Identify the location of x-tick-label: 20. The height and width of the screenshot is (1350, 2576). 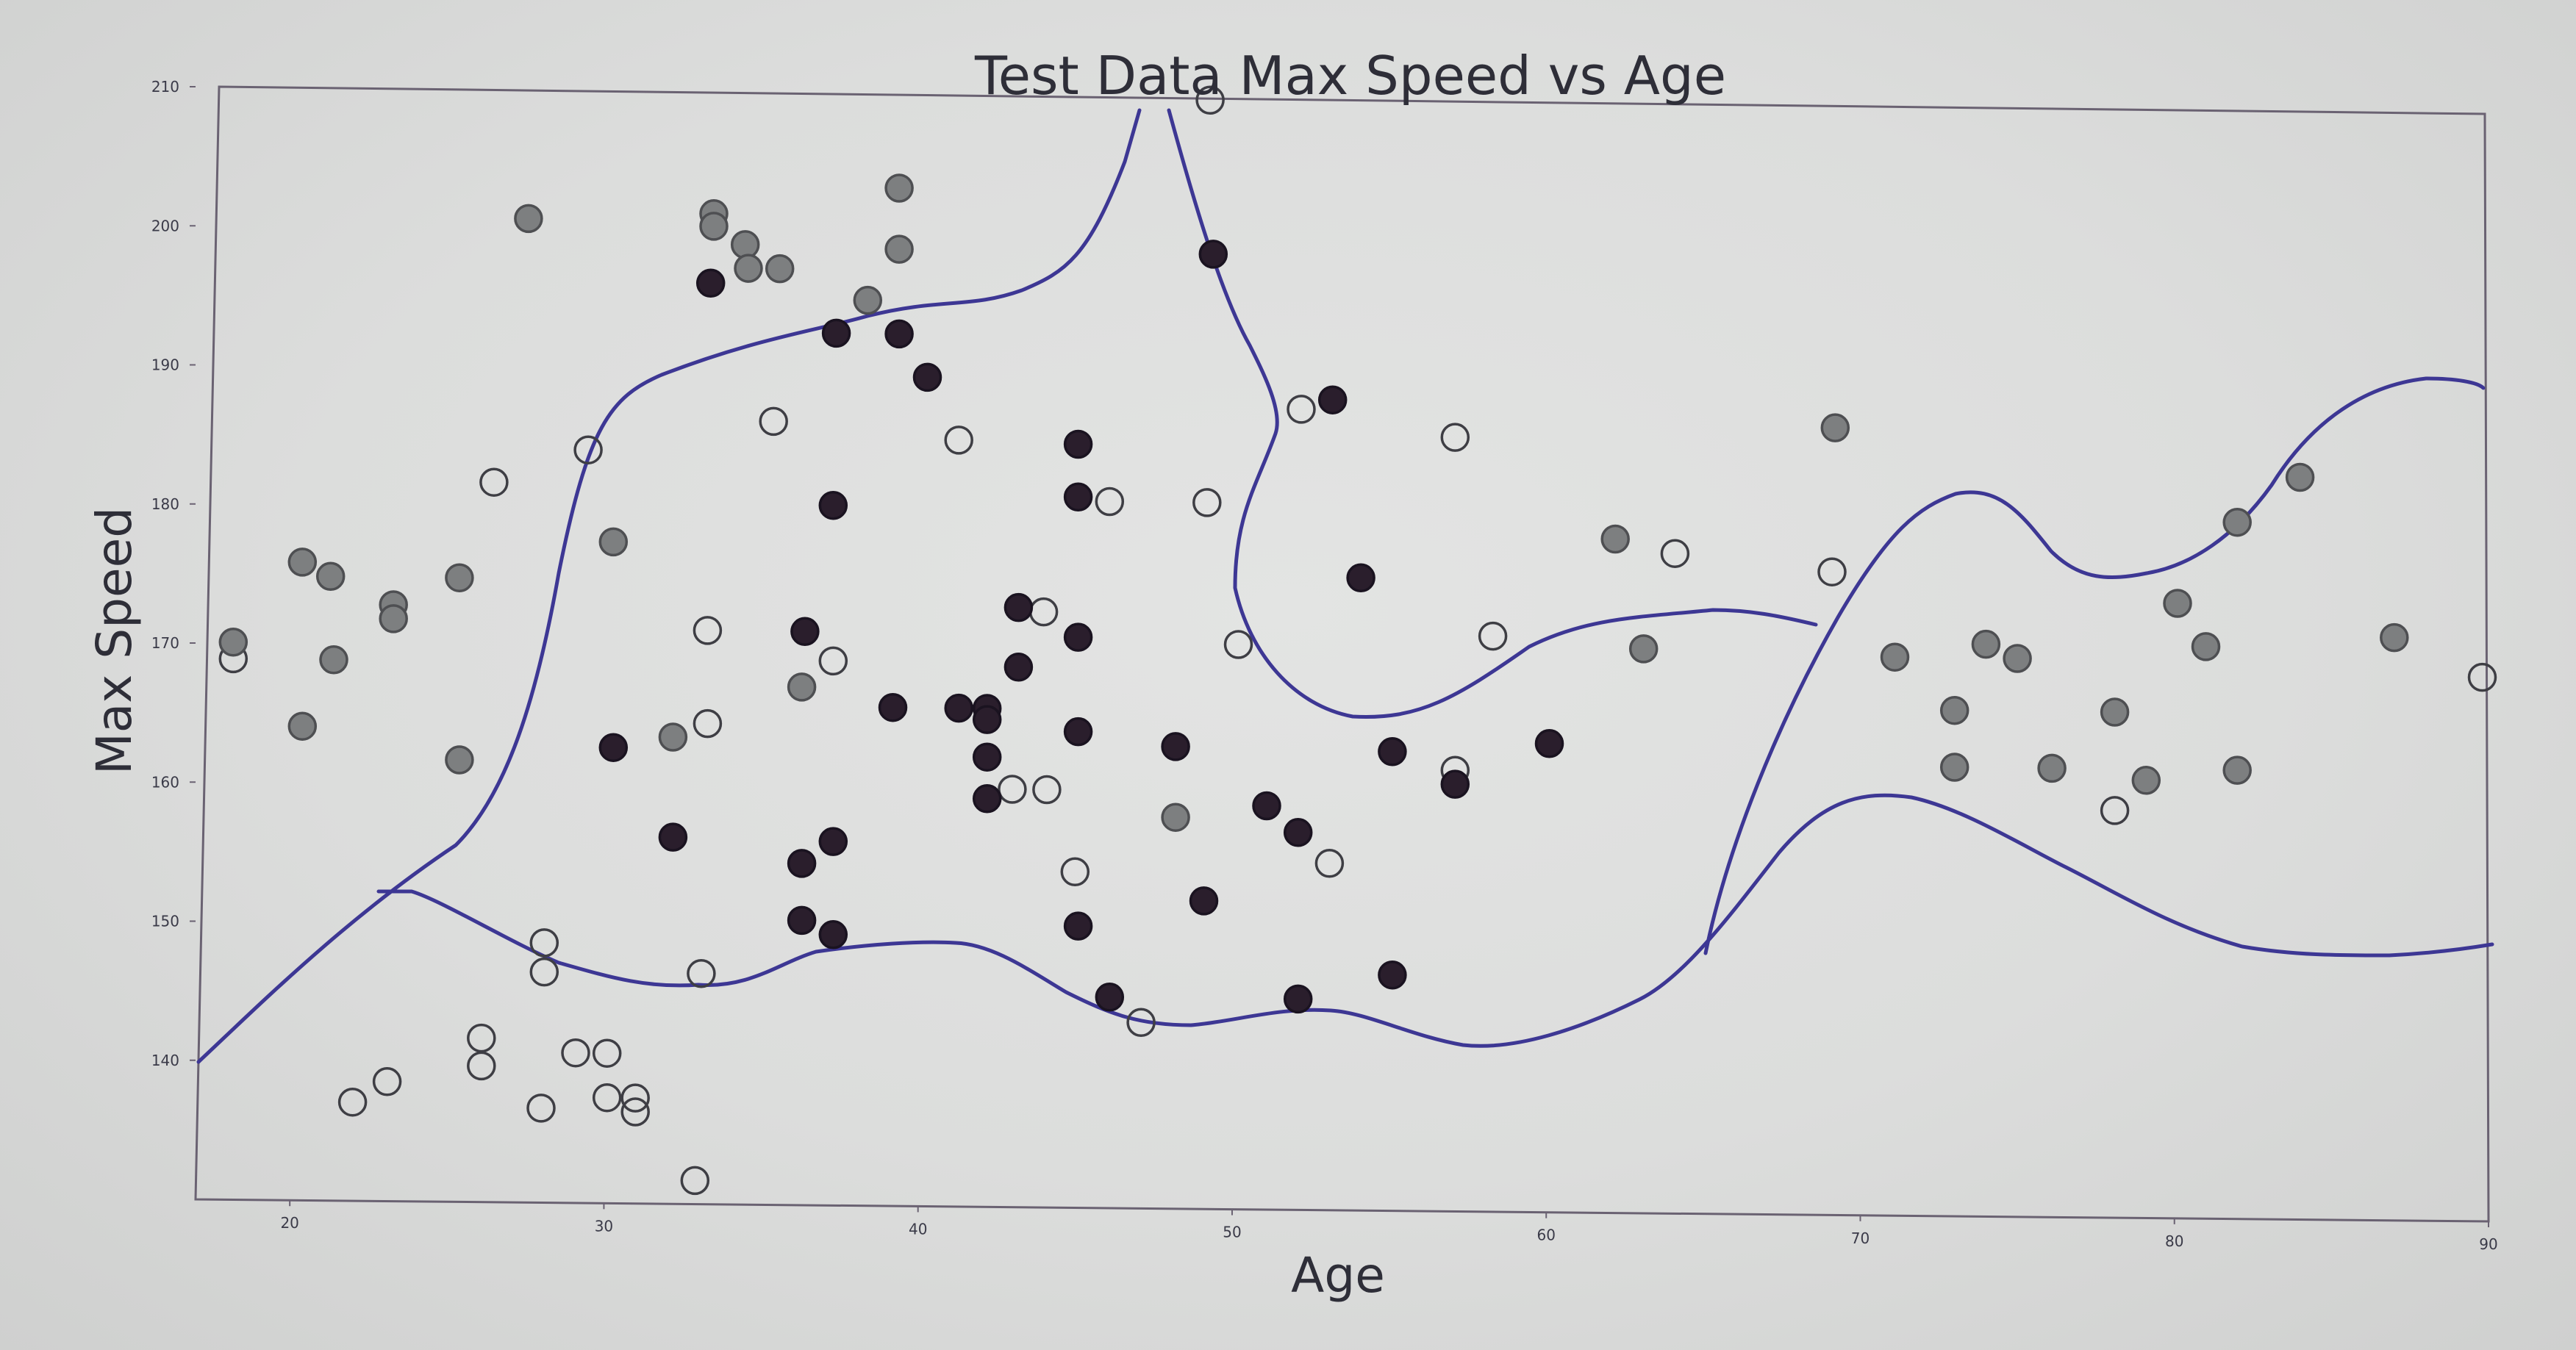
(289, 1223).